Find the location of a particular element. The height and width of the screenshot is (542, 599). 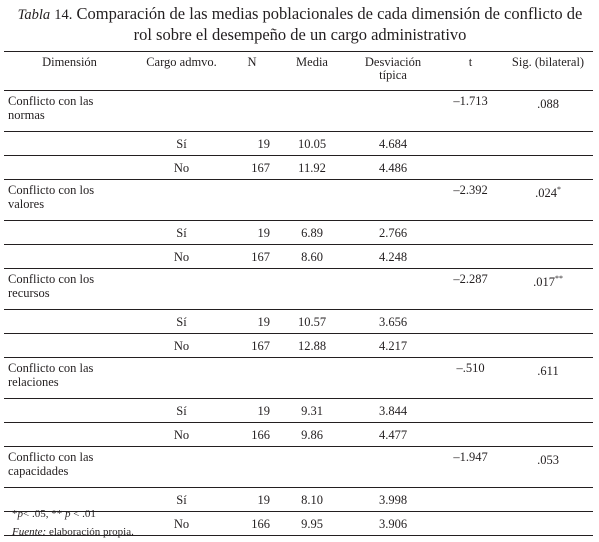

t-value: –2.287 is located at coordinates (470, 289).